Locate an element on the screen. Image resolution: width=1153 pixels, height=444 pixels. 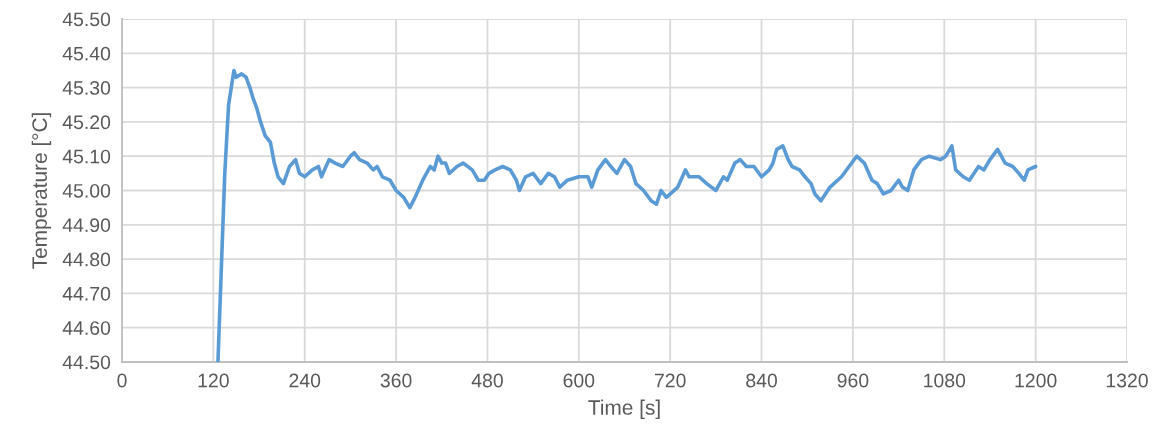
y-axis-title: Temperature [°C] is located at coordinates (41, 191).